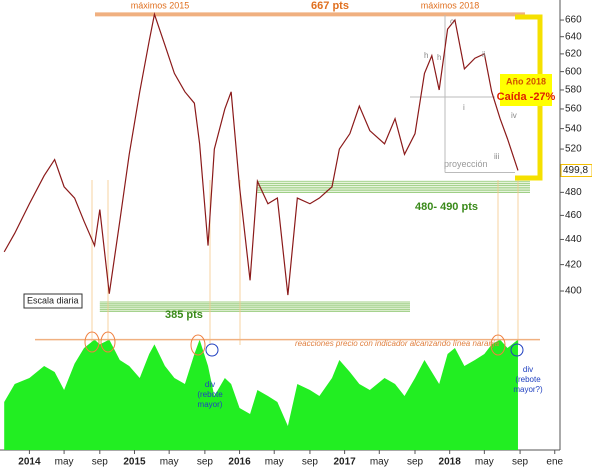  Describe the element at coordinates (554, 462) in the screenshot. I see `x-tick-label: ene` at that location.